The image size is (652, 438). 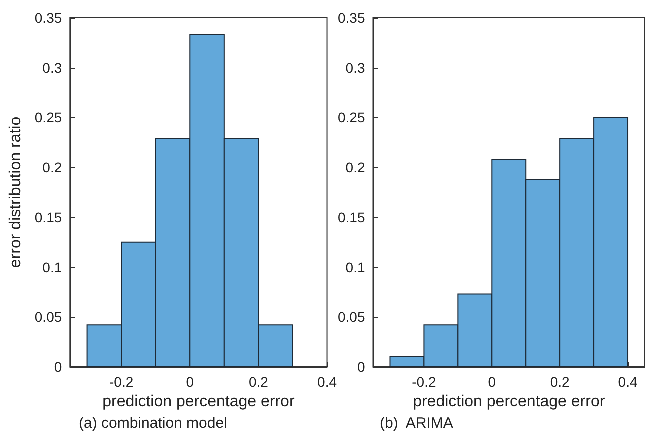 What do you see at coordinates (153, 423) in the screenshot?
I see `text: (a) combination model` at bounding box center [153, 423].